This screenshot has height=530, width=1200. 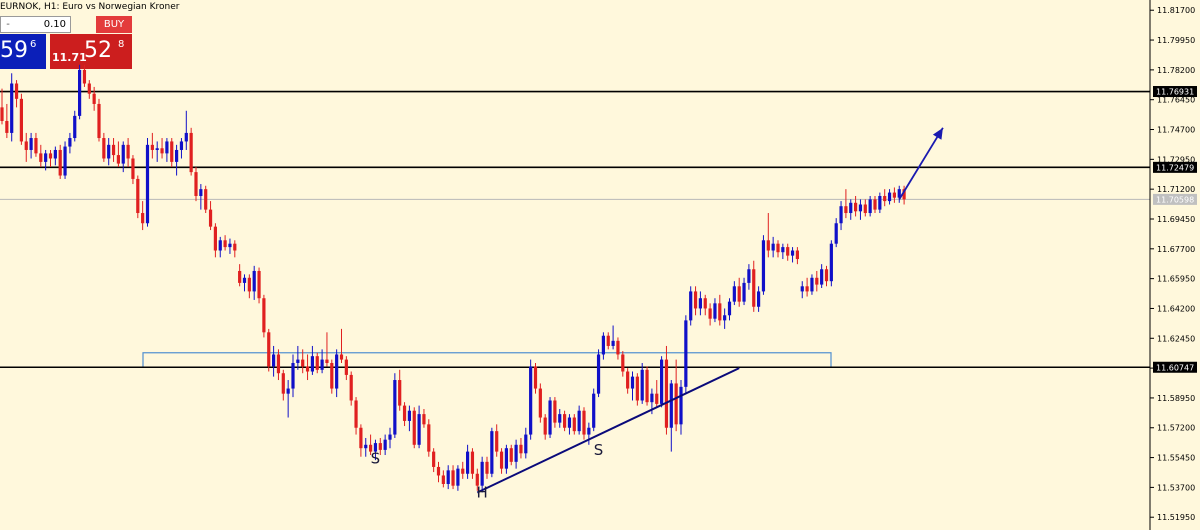 I want to click on sell-price-pipette: 6, so click(x=33, y=44).